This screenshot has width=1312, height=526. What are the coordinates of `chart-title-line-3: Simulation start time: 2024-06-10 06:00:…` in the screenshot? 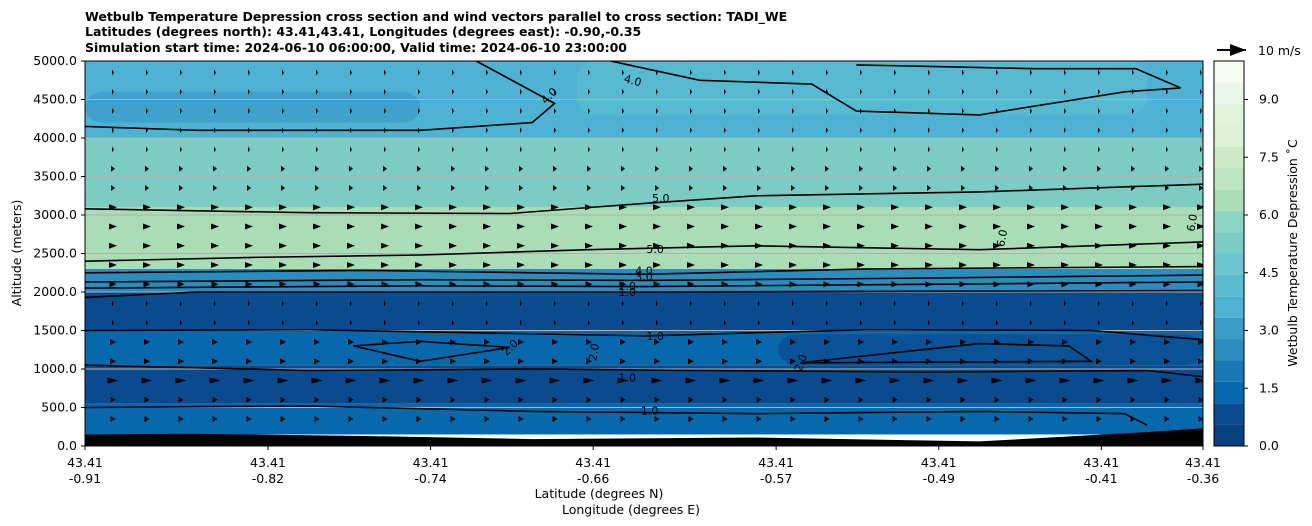 It's located at (356, 47).